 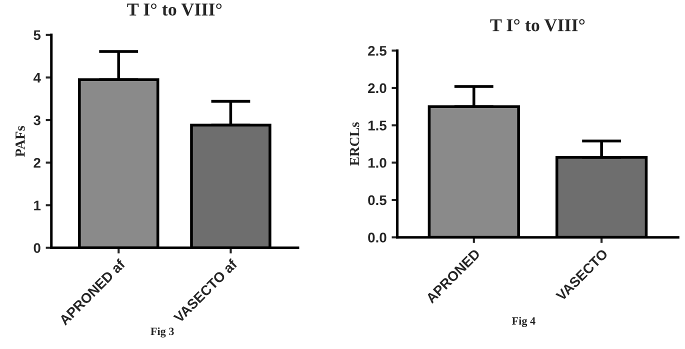 I want to click on y-tick-label: 0, so click(x=37, y=248).